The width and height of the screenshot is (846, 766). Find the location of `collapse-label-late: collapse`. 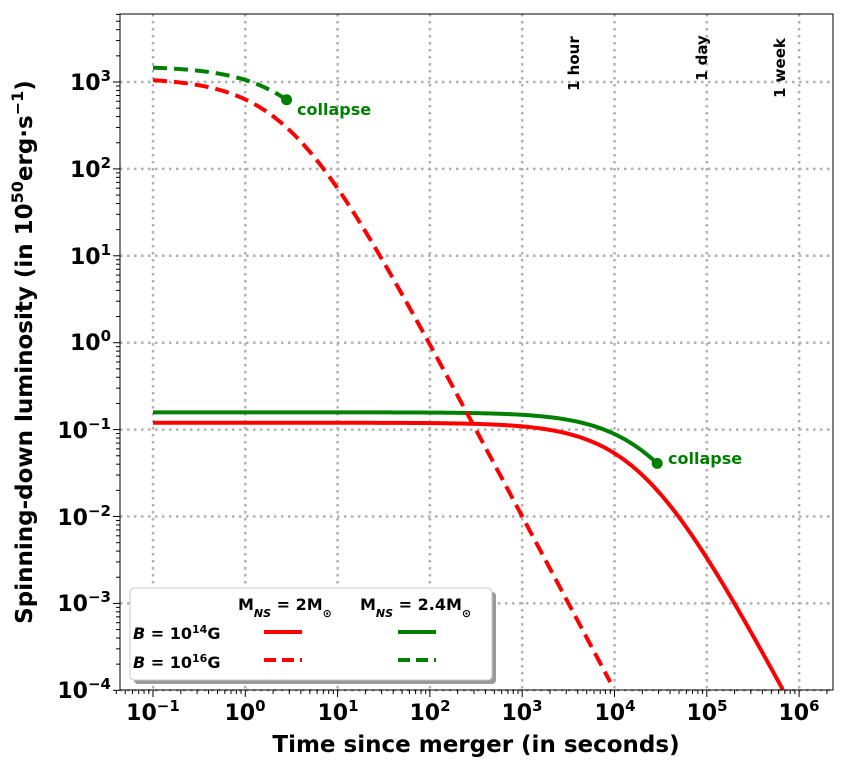

collapse-label-late: collapse is located at coordinates (705, 458).